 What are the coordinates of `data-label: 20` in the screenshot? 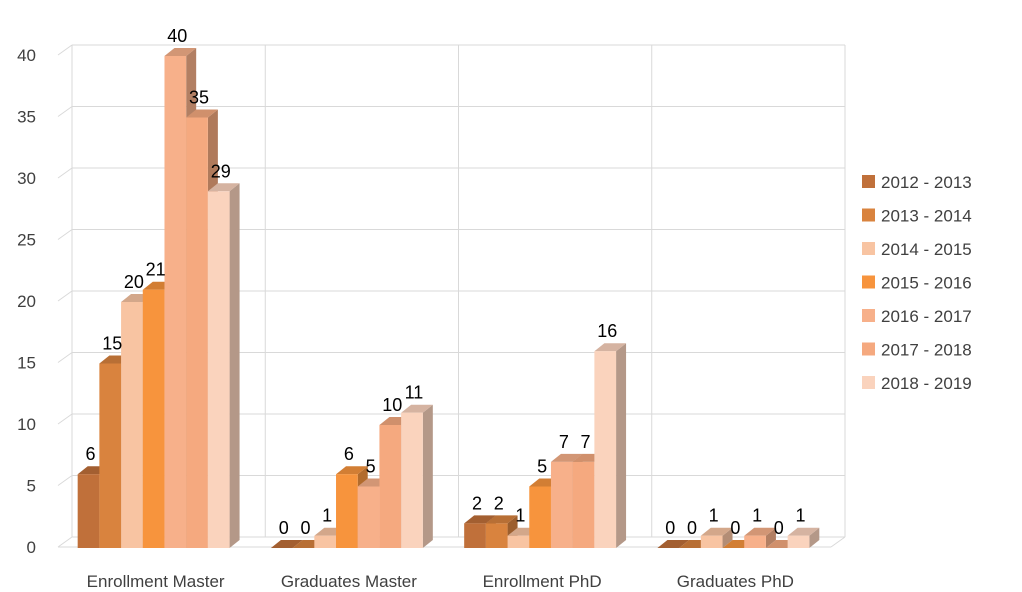 It's located at (134, 282).